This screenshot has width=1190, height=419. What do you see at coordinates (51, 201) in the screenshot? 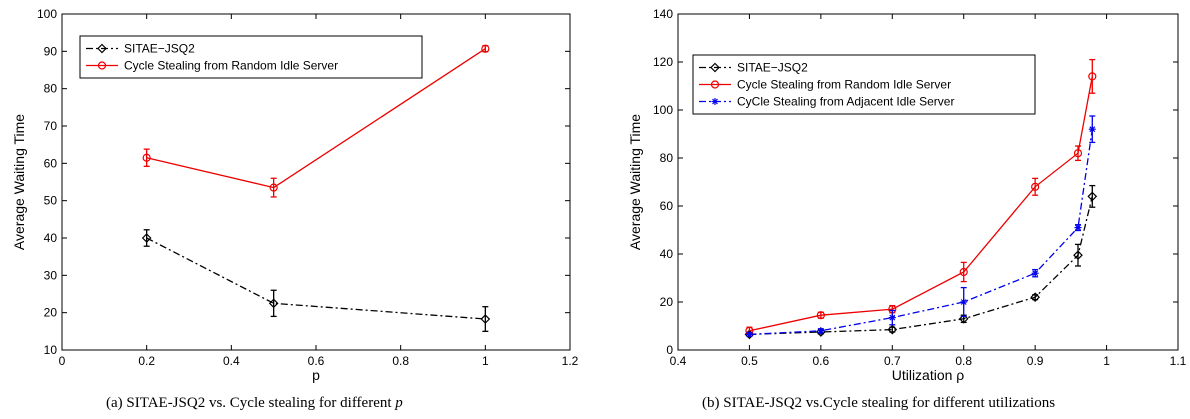
I see `y-tick-label: 50` at bounding box center [51, 201].